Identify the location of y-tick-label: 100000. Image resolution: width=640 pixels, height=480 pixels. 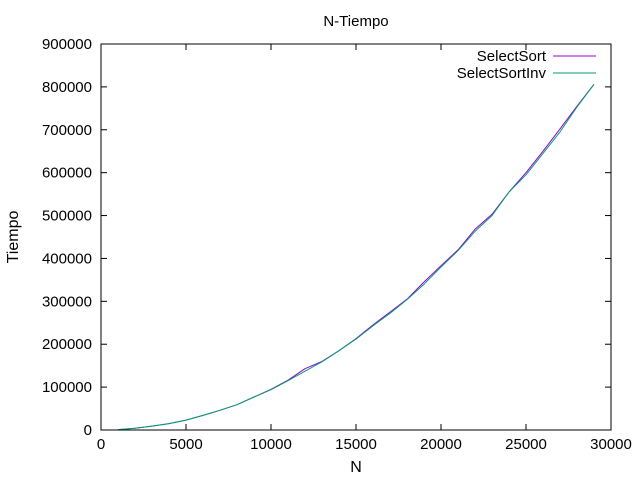
(67, 387).